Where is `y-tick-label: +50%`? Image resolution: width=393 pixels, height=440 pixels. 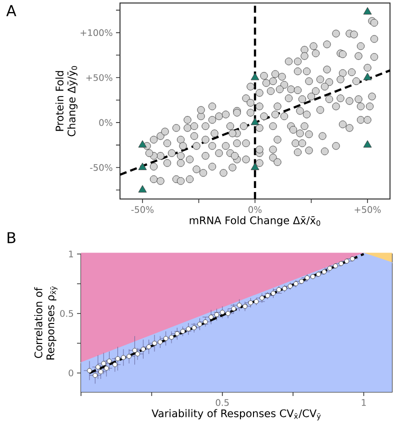
y-tick-label: +50% is located at coordinates (99, 78).